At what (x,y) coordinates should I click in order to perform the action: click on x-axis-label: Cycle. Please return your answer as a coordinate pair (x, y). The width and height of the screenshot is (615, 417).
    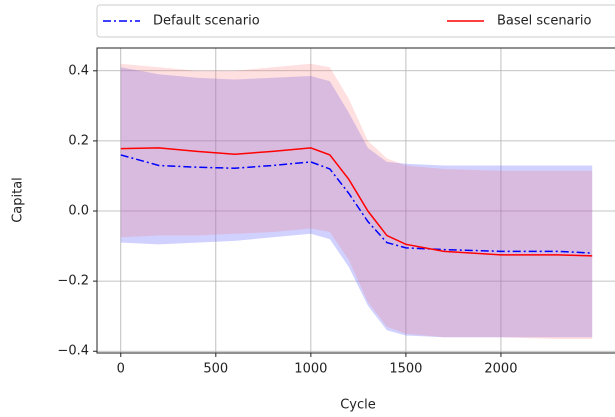
    Looking at the image, I should click on (358, 405).